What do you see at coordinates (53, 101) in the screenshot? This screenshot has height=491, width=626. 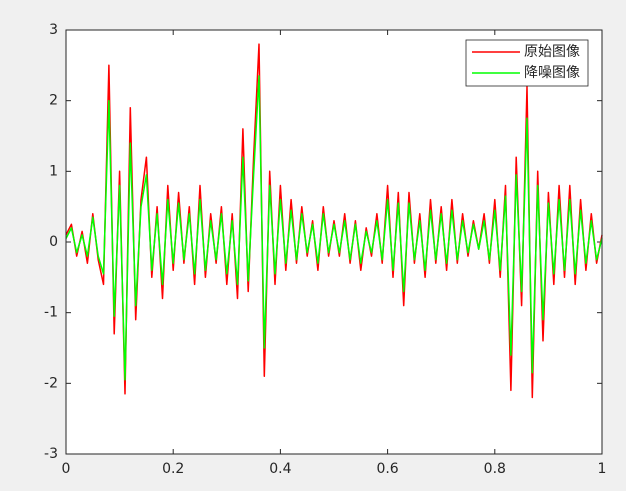 I see `y-tick-label: 2` at bounding box center [53, 101].